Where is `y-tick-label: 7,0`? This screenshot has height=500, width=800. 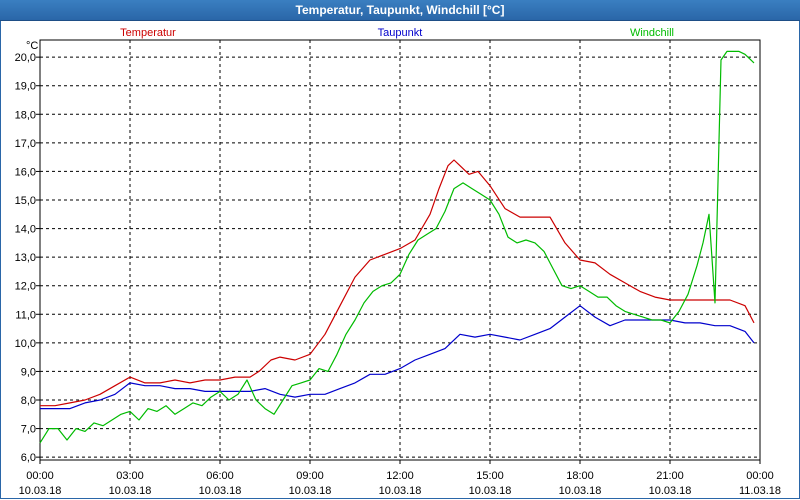 y-tick-label: 7,0 is located at coordinates (28, 430).